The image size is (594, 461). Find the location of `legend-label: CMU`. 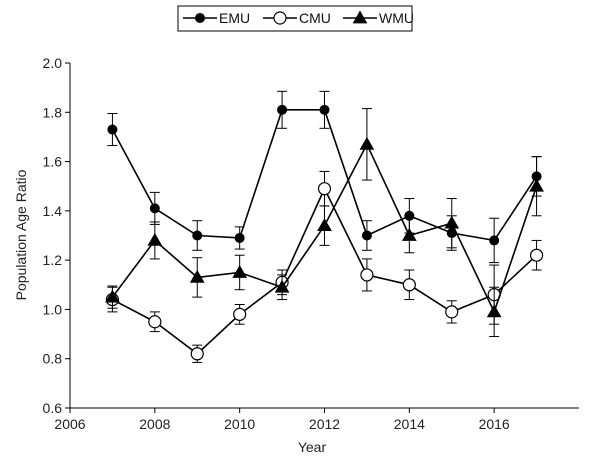

legend-label: CMU is located at coordinates (315, 18).